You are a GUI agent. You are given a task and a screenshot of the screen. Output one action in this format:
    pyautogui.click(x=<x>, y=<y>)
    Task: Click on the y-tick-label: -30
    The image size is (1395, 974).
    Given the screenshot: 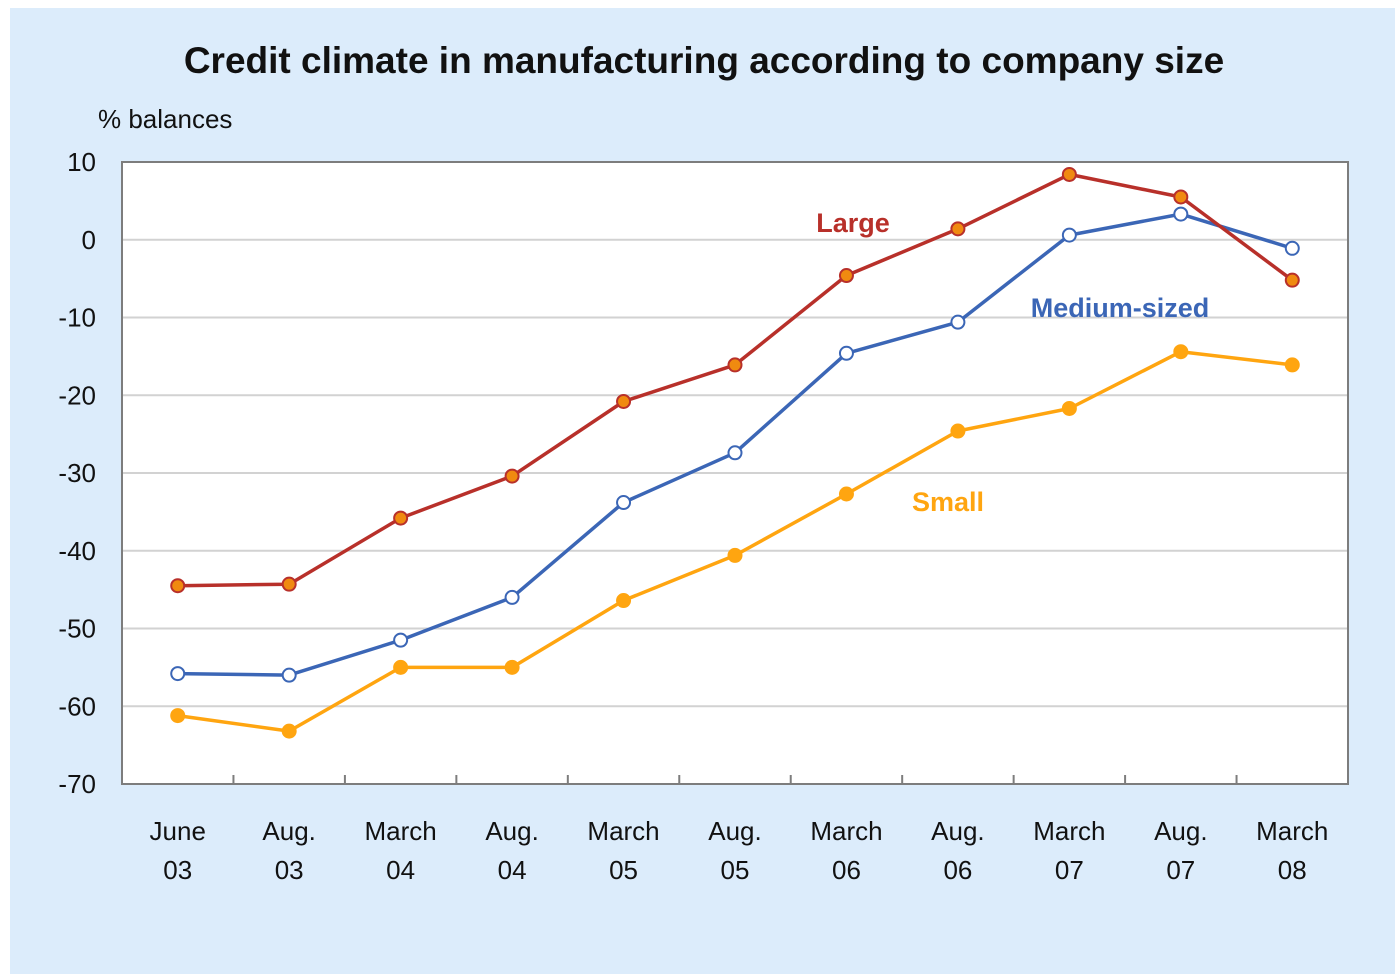 What is the action you would take?
    pyautogui.click(x=77, y=473)
    